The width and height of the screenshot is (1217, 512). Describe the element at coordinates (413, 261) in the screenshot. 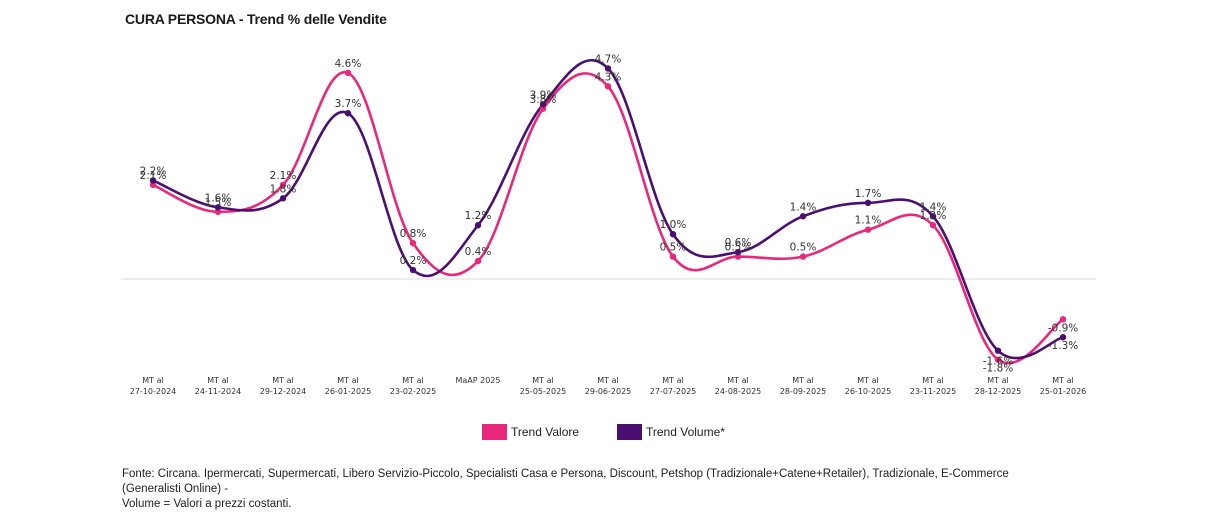

I see `data-label-volume: 0.2%` at that location.